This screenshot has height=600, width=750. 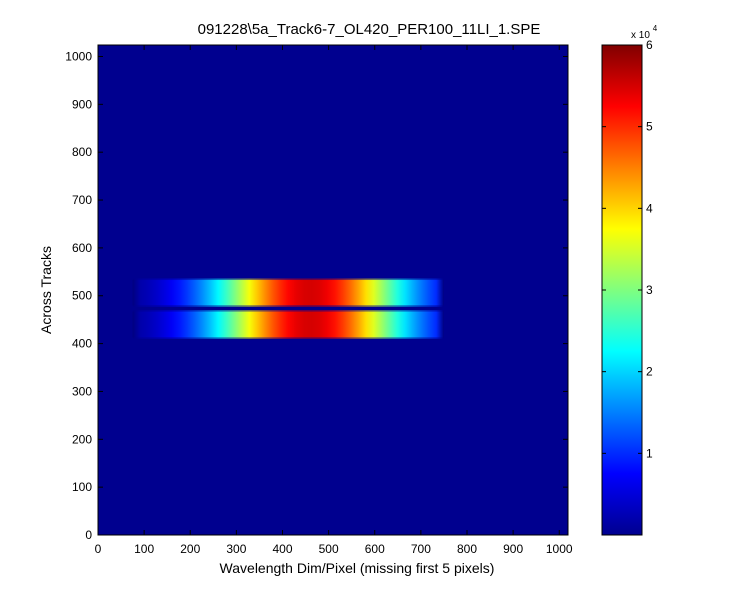 What do you see at coordinates (288, 324) in the screenshot?
I see `heatmap-band-lower-track` at bounding box center [288, 324].